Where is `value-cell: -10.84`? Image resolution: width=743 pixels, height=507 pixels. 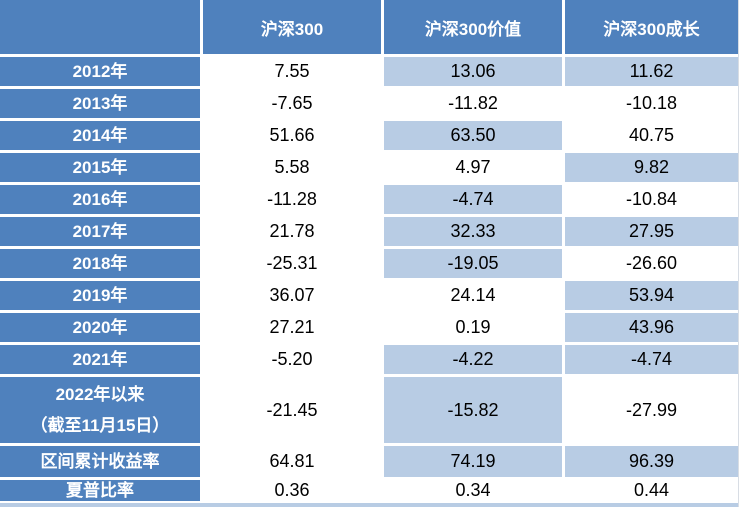
value-cell: -10.84 is located at coordinates (651, 199).